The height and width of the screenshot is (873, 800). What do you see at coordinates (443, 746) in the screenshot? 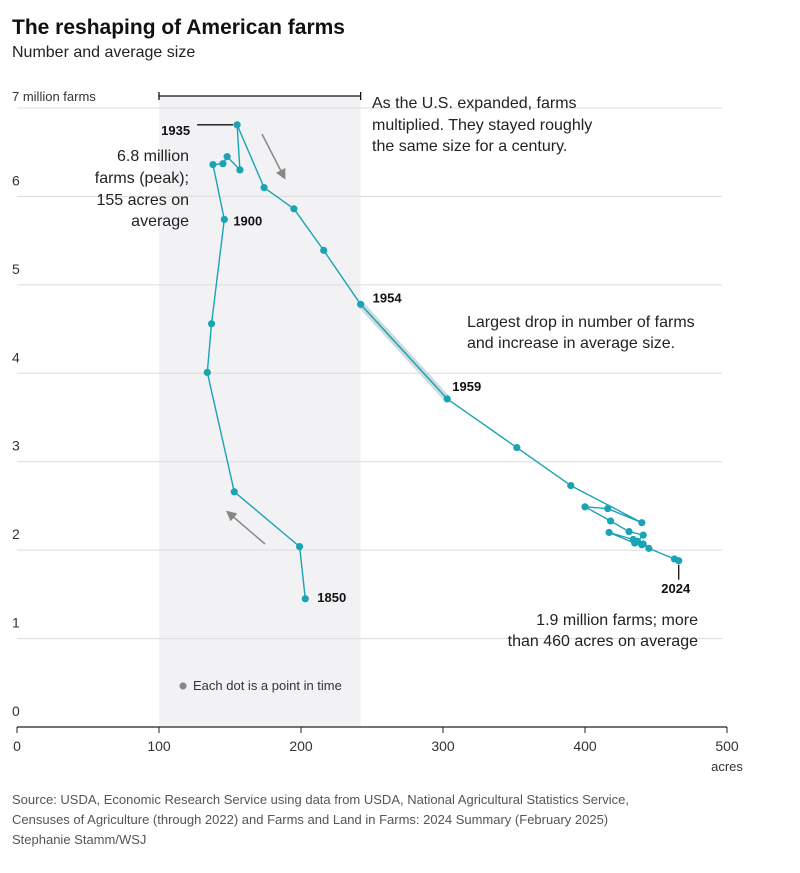
I see `x-tick-label: 300` at bounding box center [443, 746].